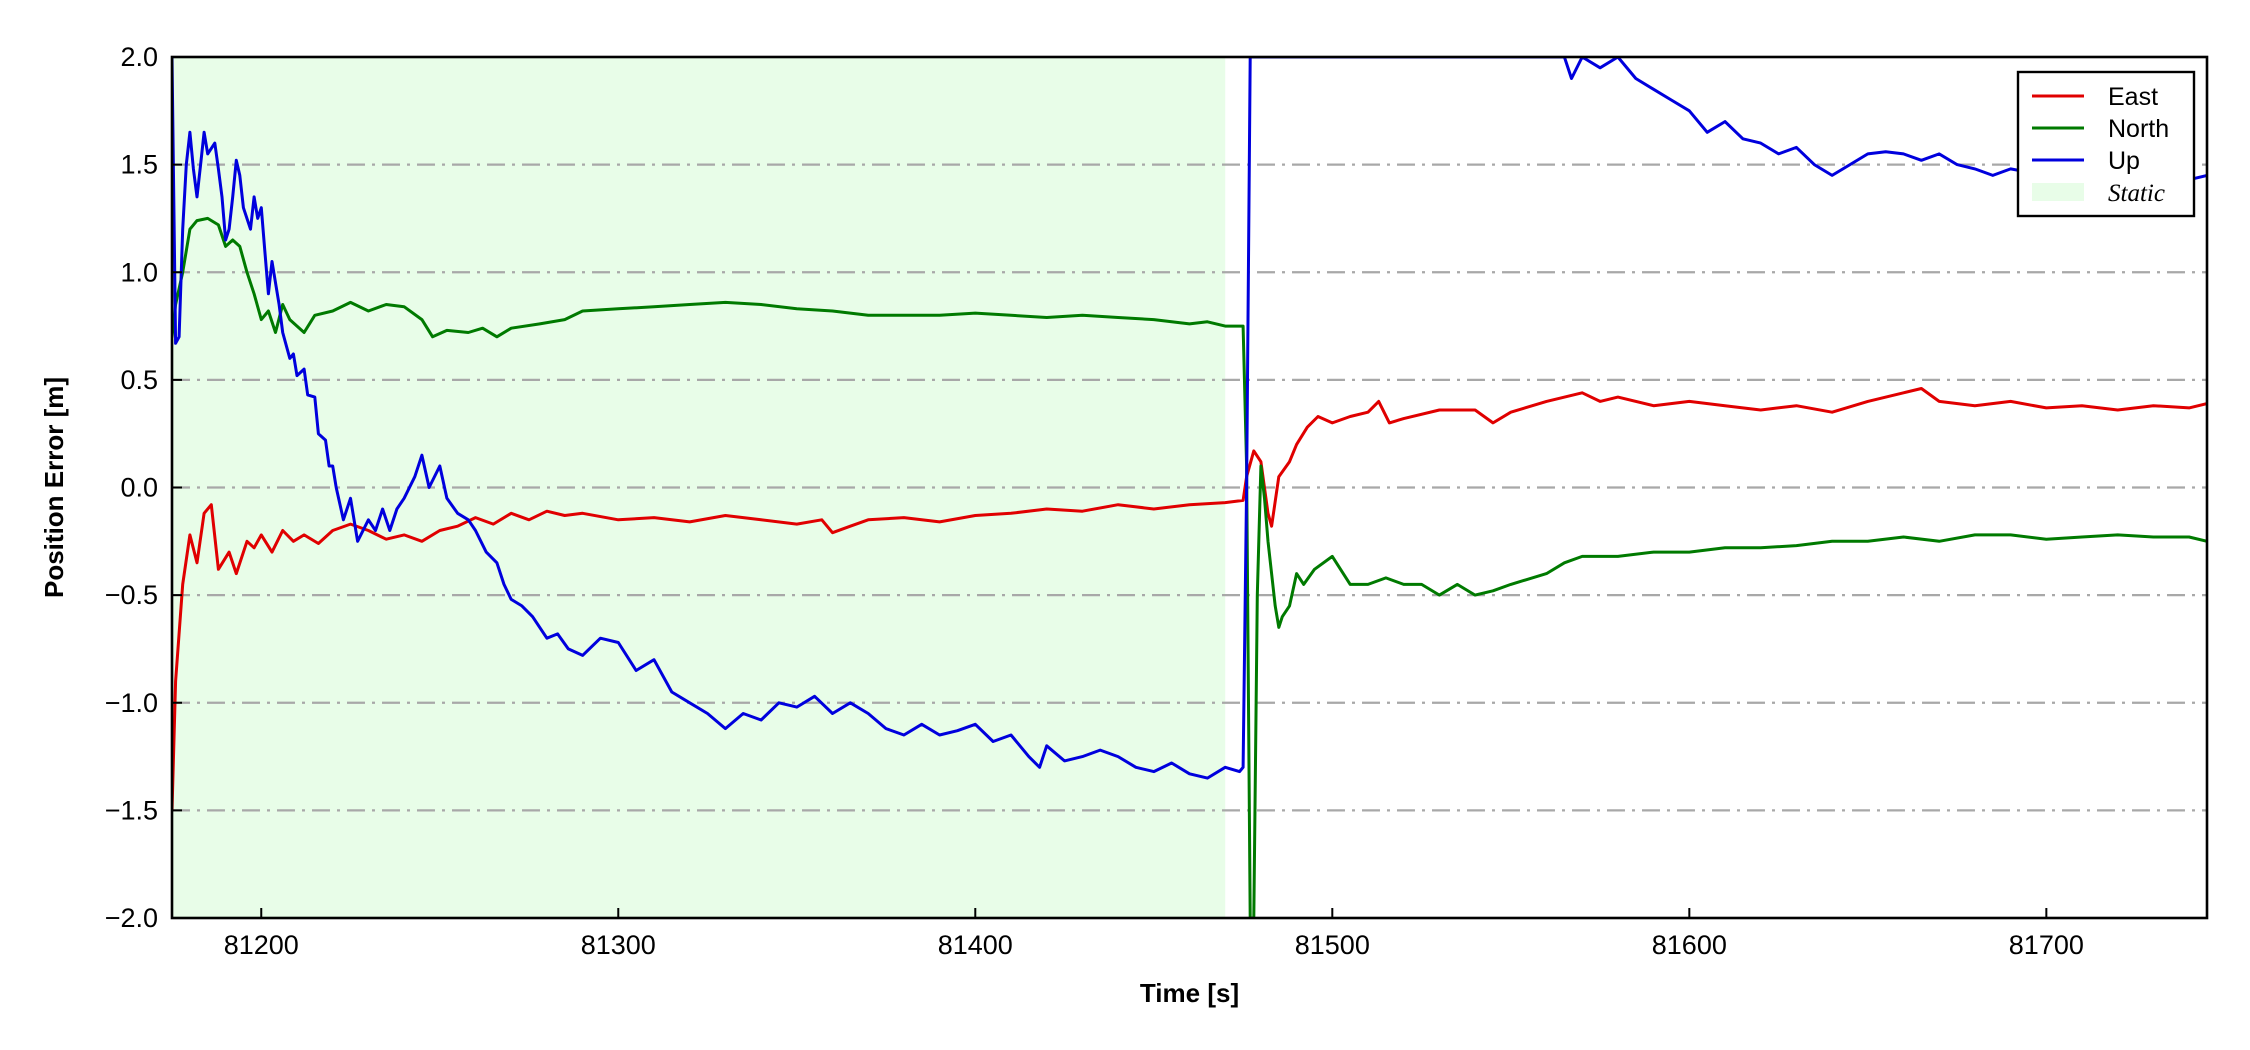  What do you see at coordinates (139, 57) in the screenshot?
I see `y-tick-label: 2.0` at bounding box center [139, 57].